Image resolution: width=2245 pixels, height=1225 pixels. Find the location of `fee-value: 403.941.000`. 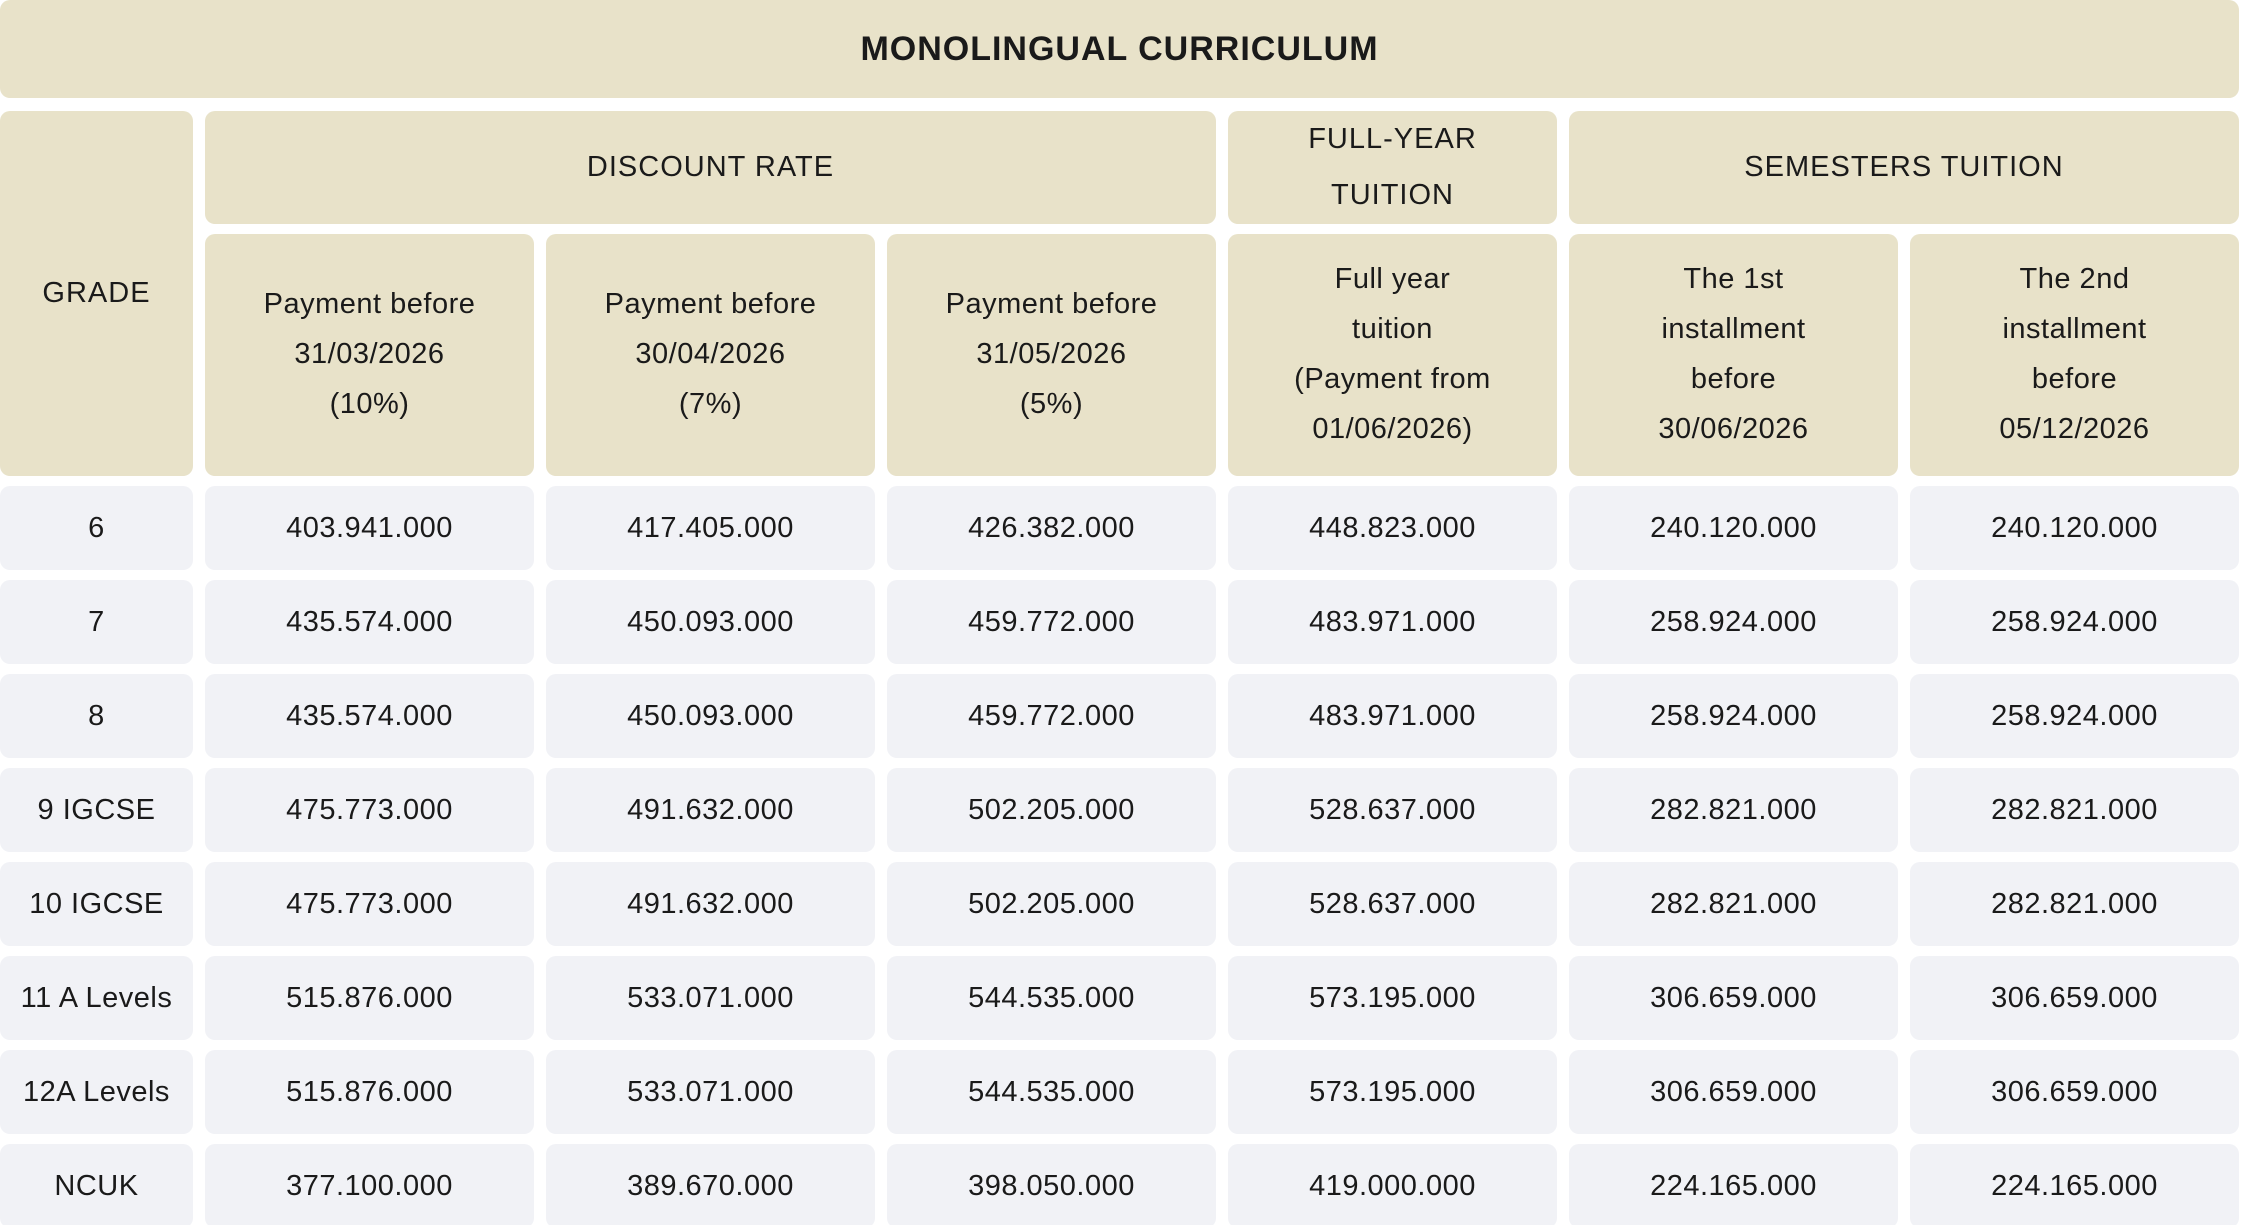

fee-value: 403.941.000 is located at coordinates (369, 528).